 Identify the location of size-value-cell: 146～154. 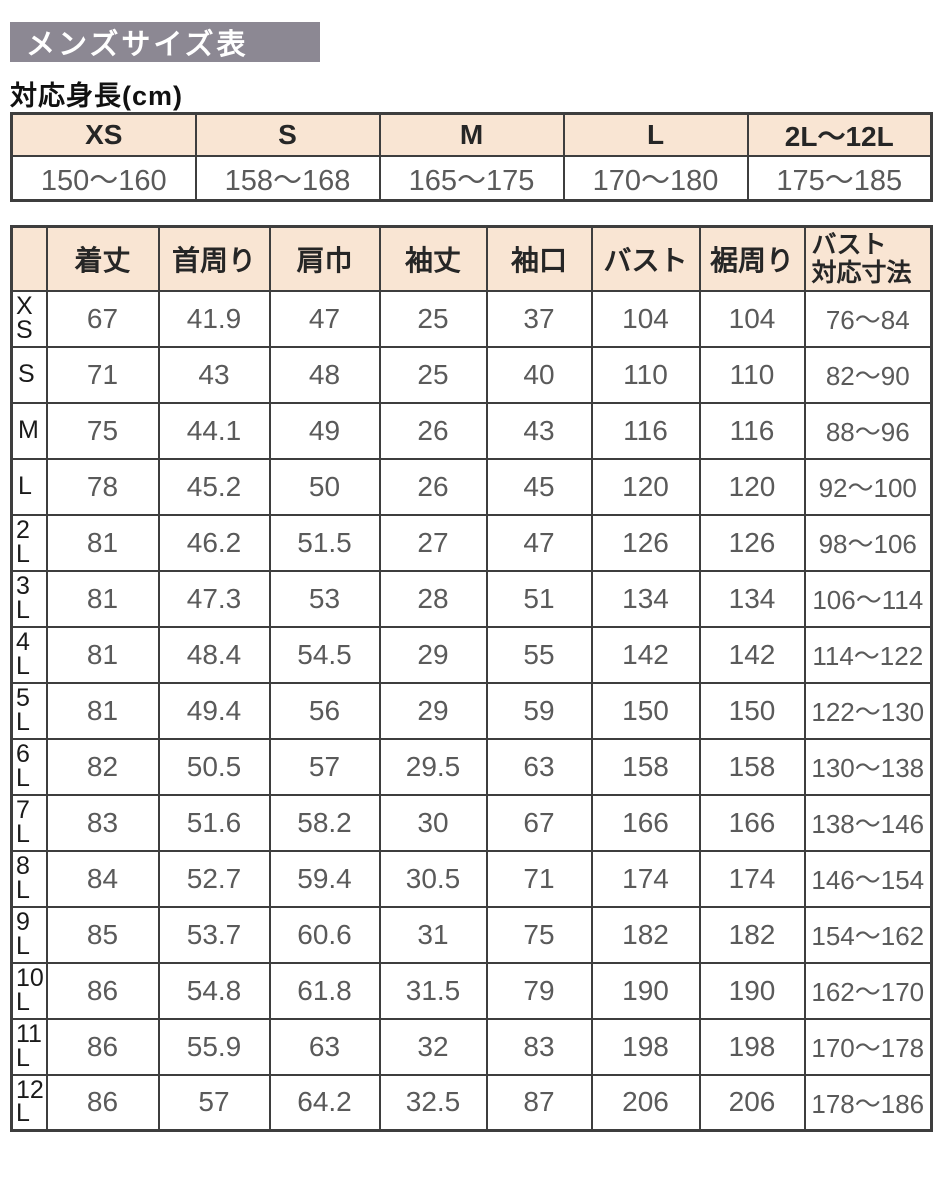
(868, 878).